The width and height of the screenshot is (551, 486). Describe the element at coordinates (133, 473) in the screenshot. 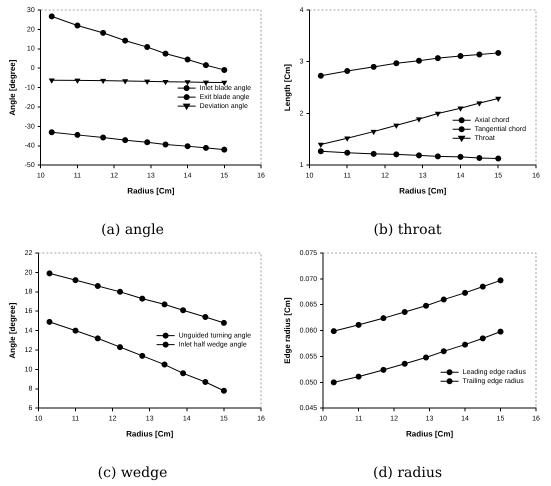

I see `text: (c) wedge` at that location.